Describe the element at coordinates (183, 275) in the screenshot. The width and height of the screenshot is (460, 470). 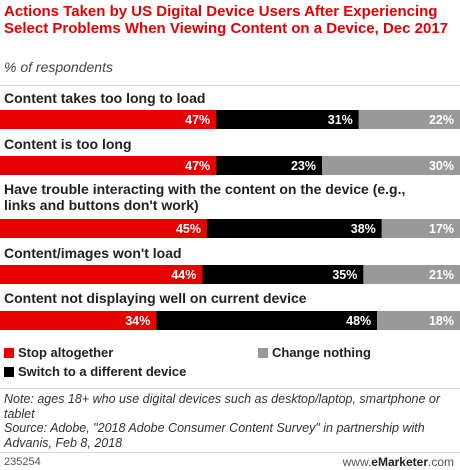
I see `data-label-stop-3: 44%` at that location.